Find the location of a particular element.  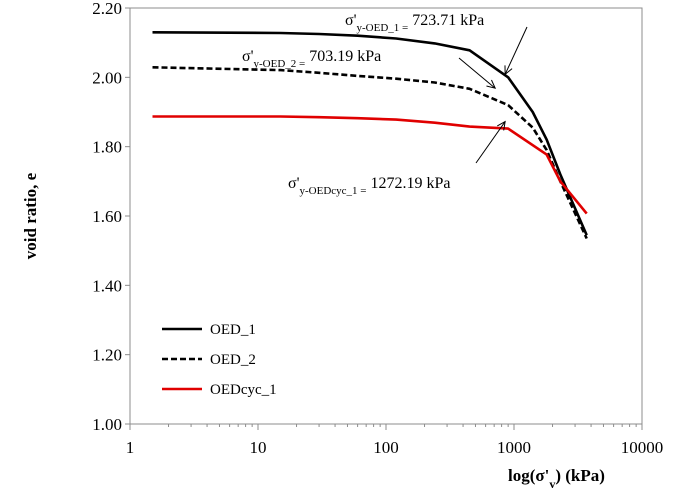

annotation-value: 703.19 kPa is located at coordinates (343, 56).